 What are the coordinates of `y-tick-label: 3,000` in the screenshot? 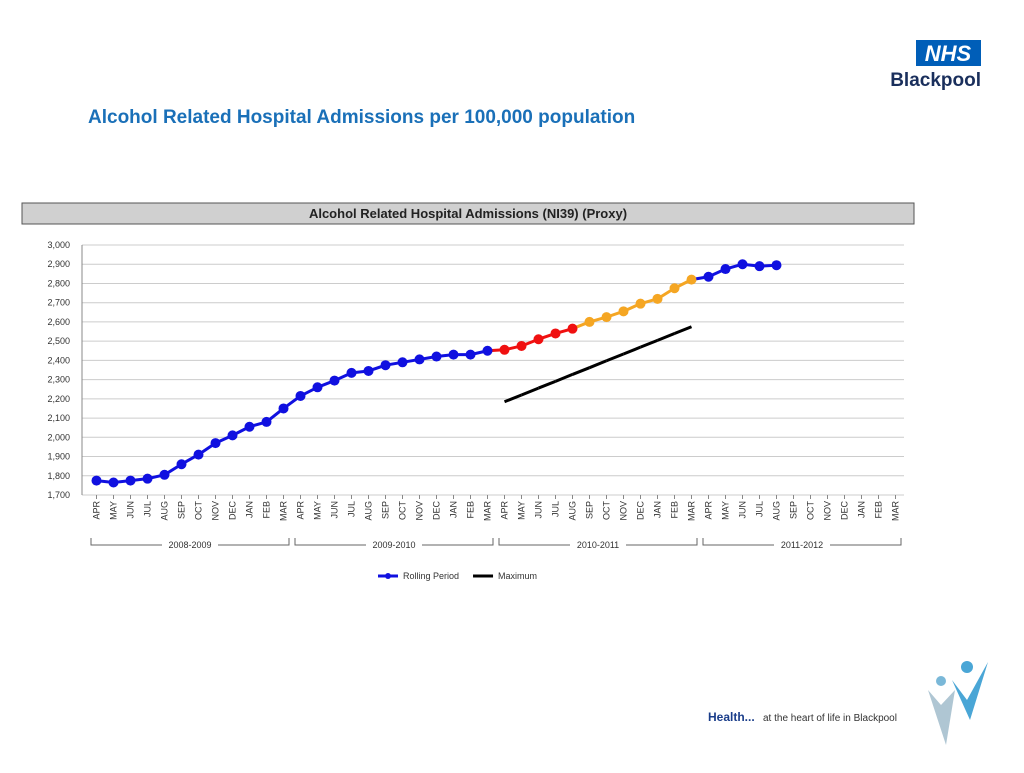 It's located at (58, 245).